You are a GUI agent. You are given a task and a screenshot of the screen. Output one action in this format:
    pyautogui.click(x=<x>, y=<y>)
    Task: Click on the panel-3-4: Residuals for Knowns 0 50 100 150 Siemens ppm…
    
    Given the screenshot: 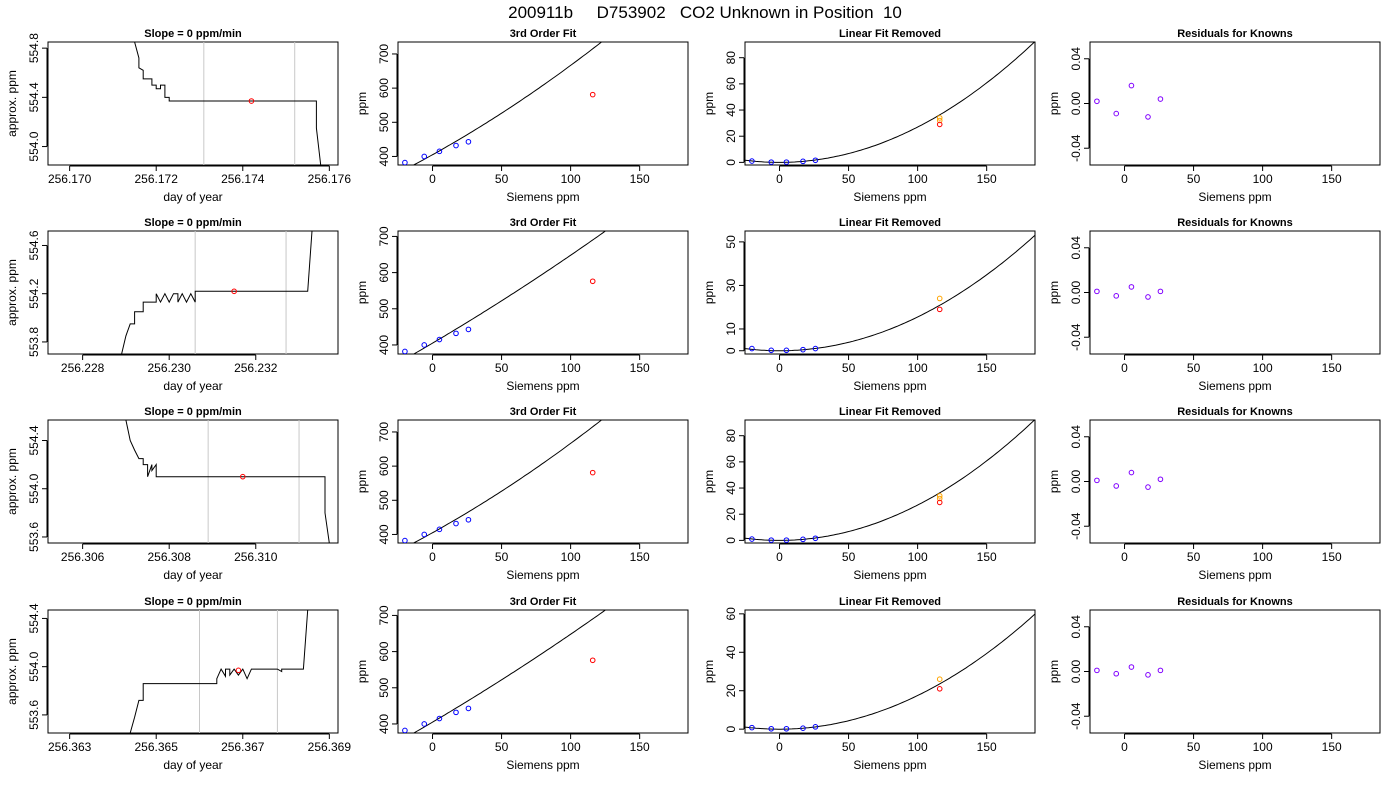 What is the action you would take?
    pyautogui.click(x=1214, y=494)
    